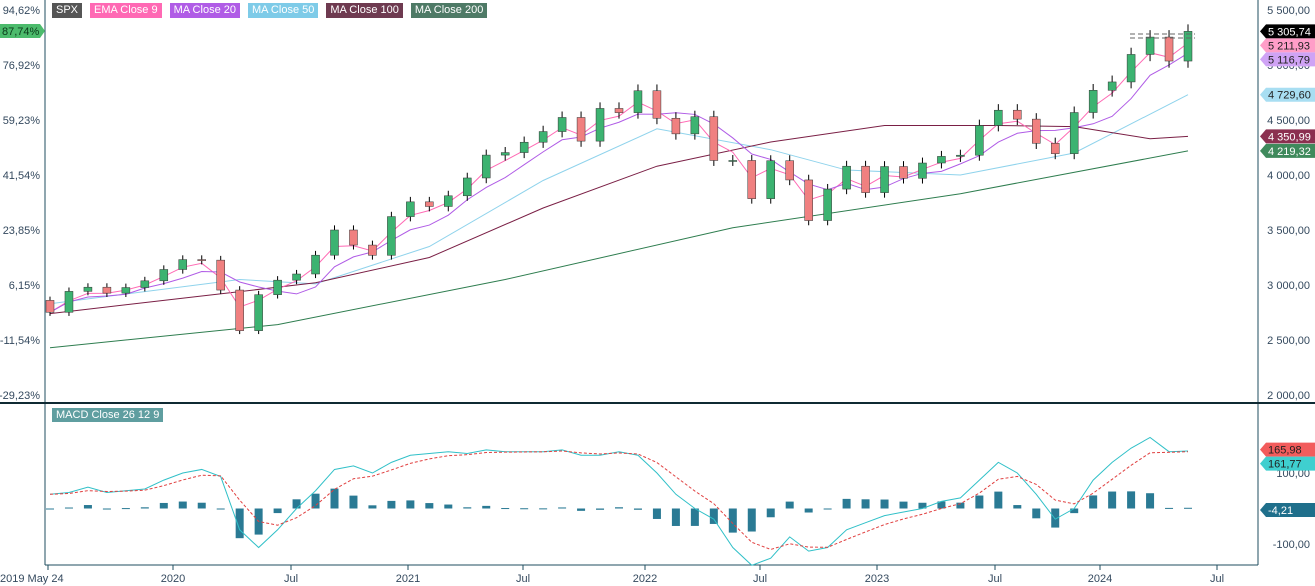 This screenshot has width=1315, height=586. What do you see at coordinates (1285, 451) in the screenshot?
I see `value-tag-text: 165,98` at bounding box center [1285, 451].